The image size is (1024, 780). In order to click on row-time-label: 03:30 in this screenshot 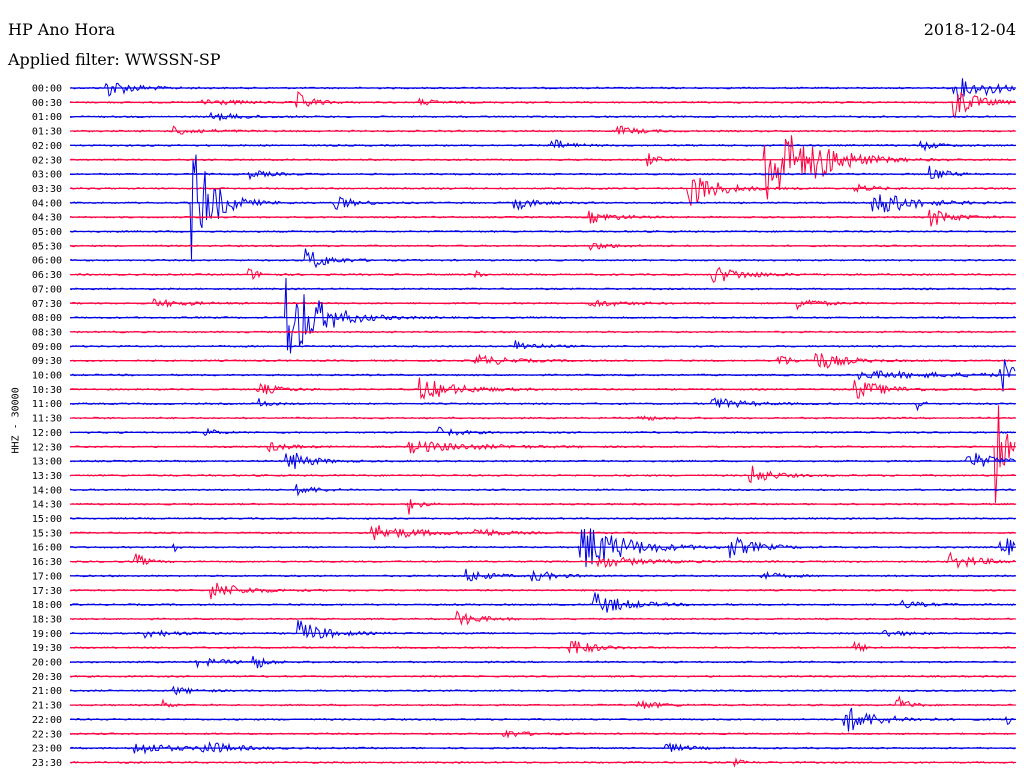, I will do `click(47, 189)`.